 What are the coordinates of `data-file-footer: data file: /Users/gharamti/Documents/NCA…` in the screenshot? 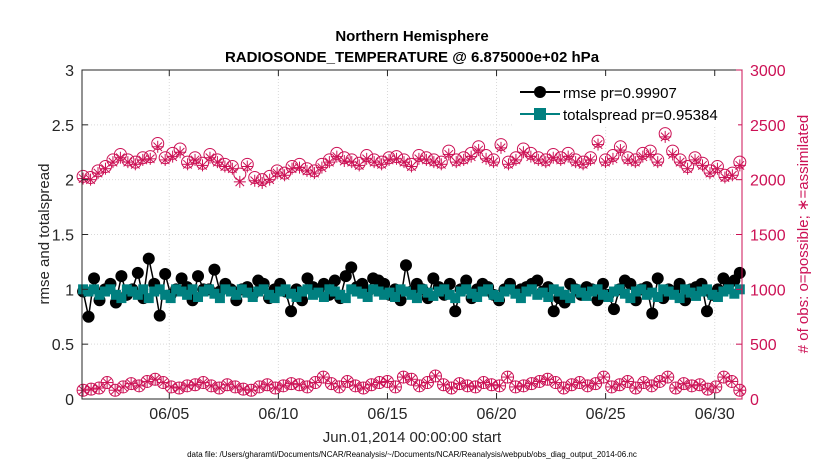 It's located at (412, 454).